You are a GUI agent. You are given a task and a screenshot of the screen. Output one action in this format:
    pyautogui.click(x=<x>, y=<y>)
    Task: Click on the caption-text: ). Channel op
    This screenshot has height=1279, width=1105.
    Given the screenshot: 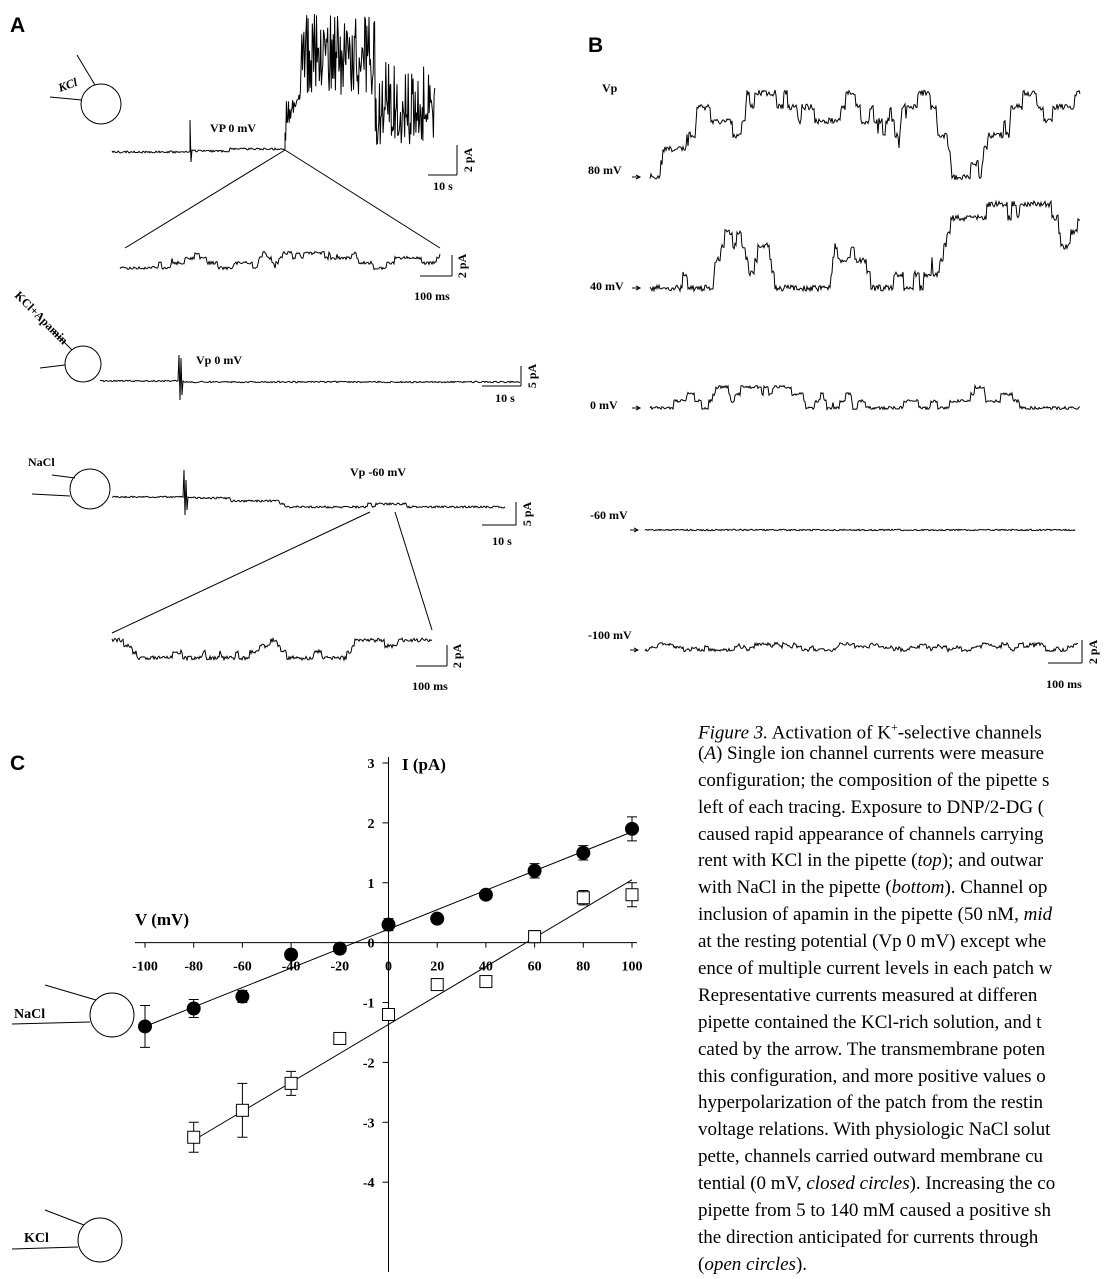 What is the action you would take?
    pyautogui.click(x=996, y=888)
    